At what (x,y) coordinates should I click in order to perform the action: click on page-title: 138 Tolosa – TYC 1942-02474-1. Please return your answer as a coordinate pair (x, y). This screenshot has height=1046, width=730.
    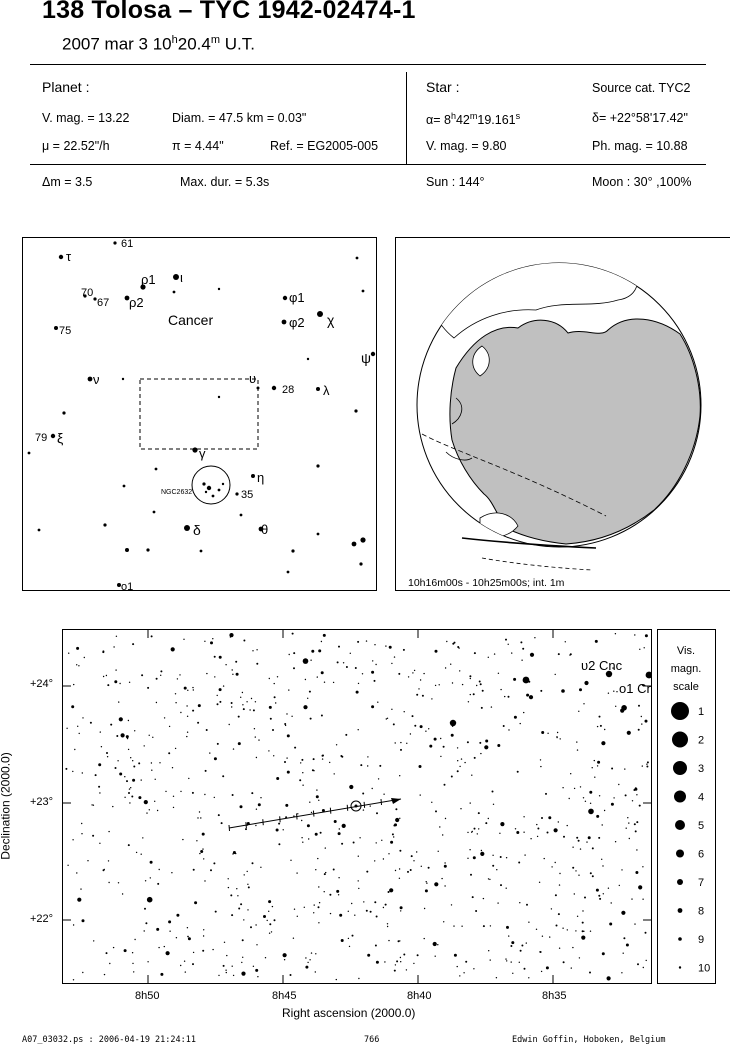
    Looking at the image, I should click on (229, 12).